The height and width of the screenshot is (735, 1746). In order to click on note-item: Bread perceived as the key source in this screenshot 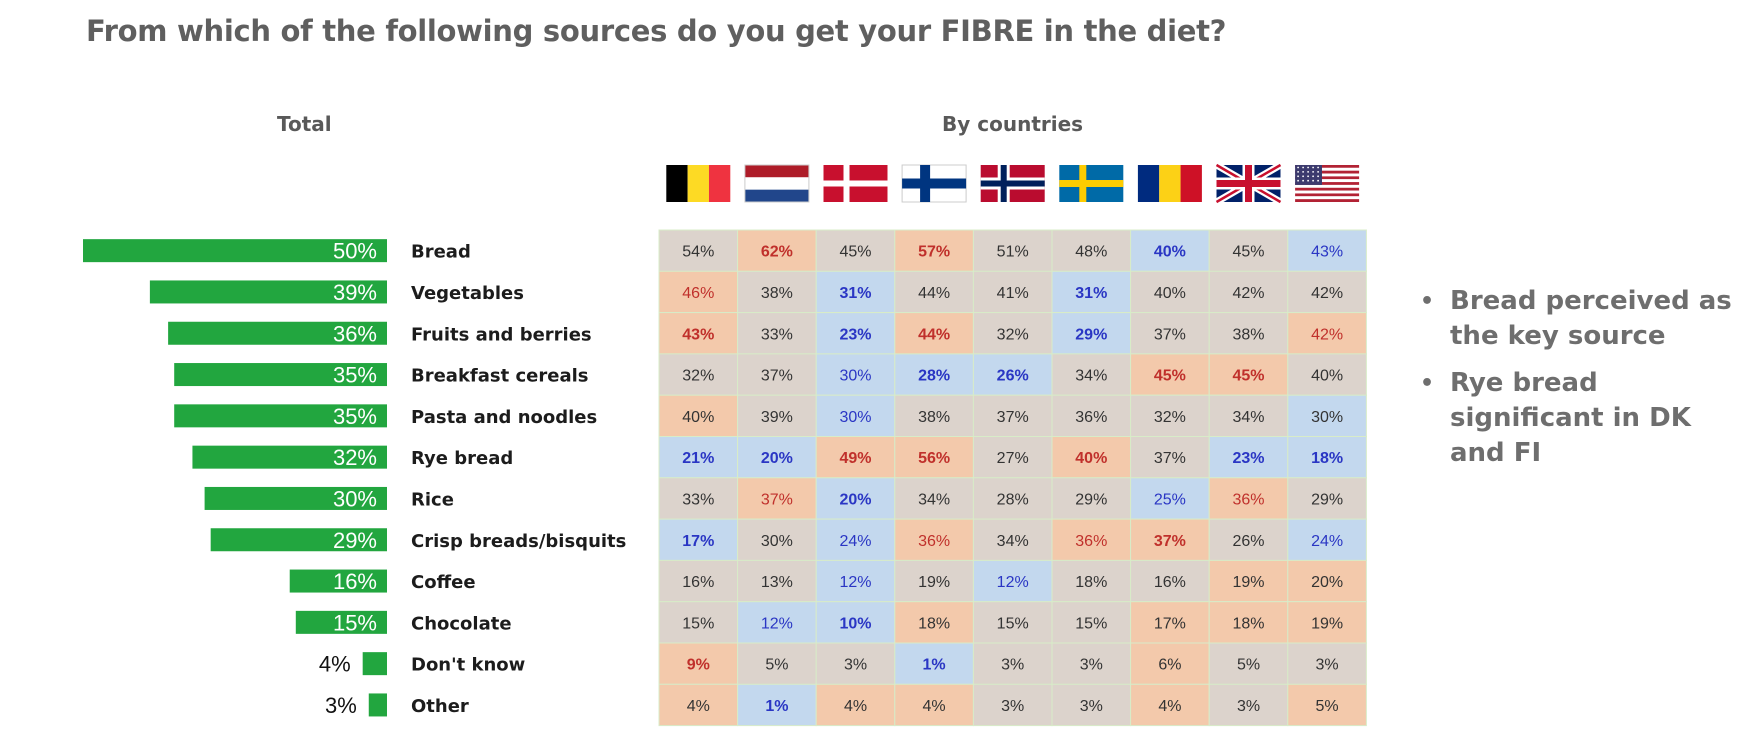, I will do `click(1580, 319)`.